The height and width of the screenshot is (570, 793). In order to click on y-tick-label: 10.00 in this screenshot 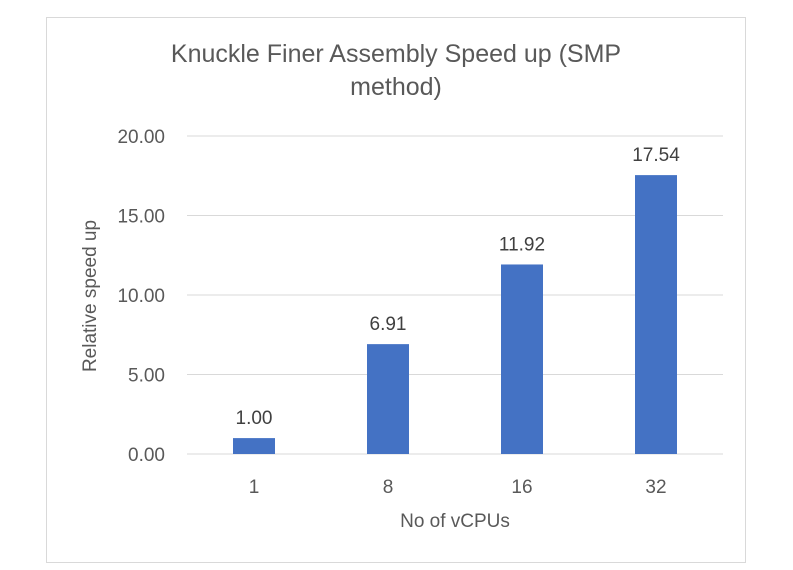, I will do `click(141, 296)`.